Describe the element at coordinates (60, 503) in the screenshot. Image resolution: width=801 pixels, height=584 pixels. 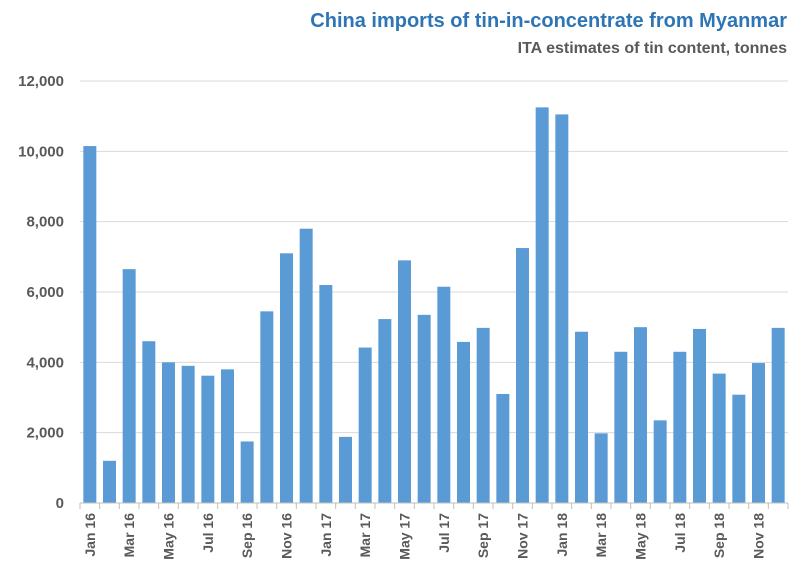
I see `y-tick-label: 0` at that location.